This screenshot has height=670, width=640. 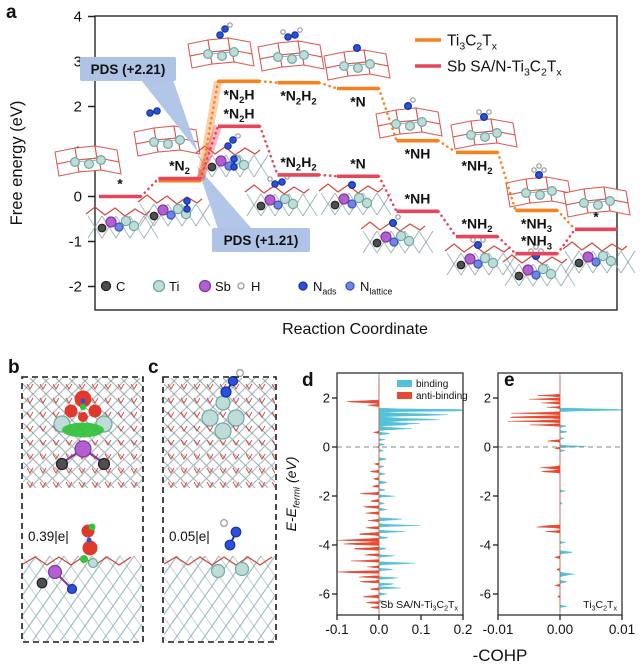 What do you see at coordinates (386, 237) in the screenshot?
I see `atom-Sb` at bounding box center [386, 237].